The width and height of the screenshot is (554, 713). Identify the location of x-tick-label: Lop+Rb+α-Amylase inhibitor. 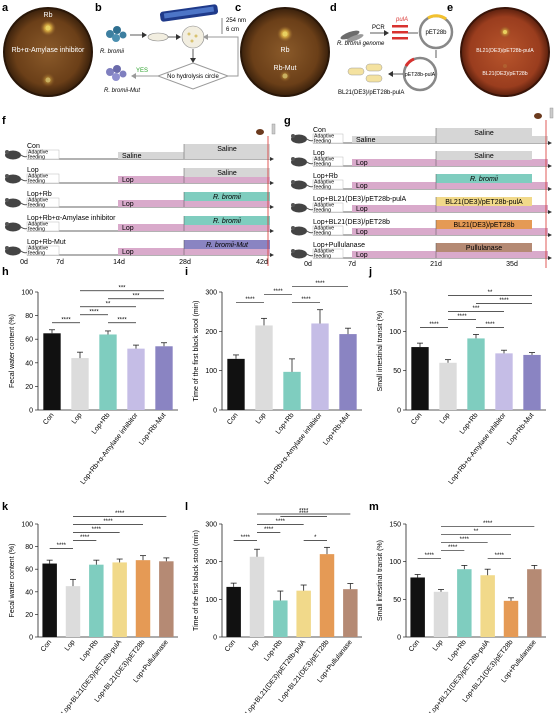
(478, 448).